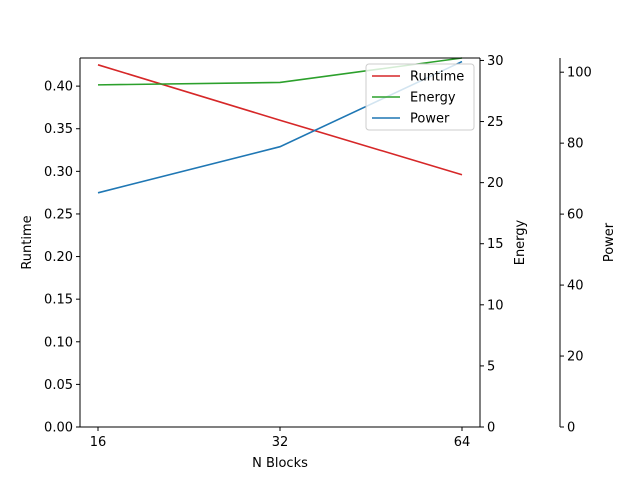 Image resolution: width=640 pixels, height=480 pixels. Describe the element at coordinates (575, 215) in the screenshot. I see `power-tick-label: 60` at that location.